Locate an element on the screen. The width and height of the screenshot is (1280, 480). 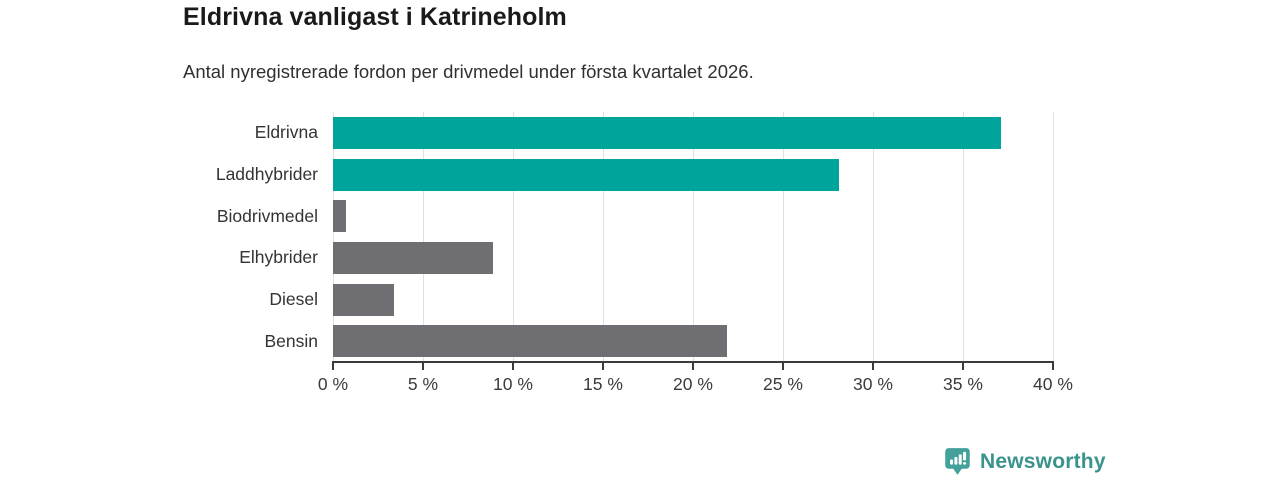
x-axis-tick-label: 5 % is located at coordinates (423, 384).